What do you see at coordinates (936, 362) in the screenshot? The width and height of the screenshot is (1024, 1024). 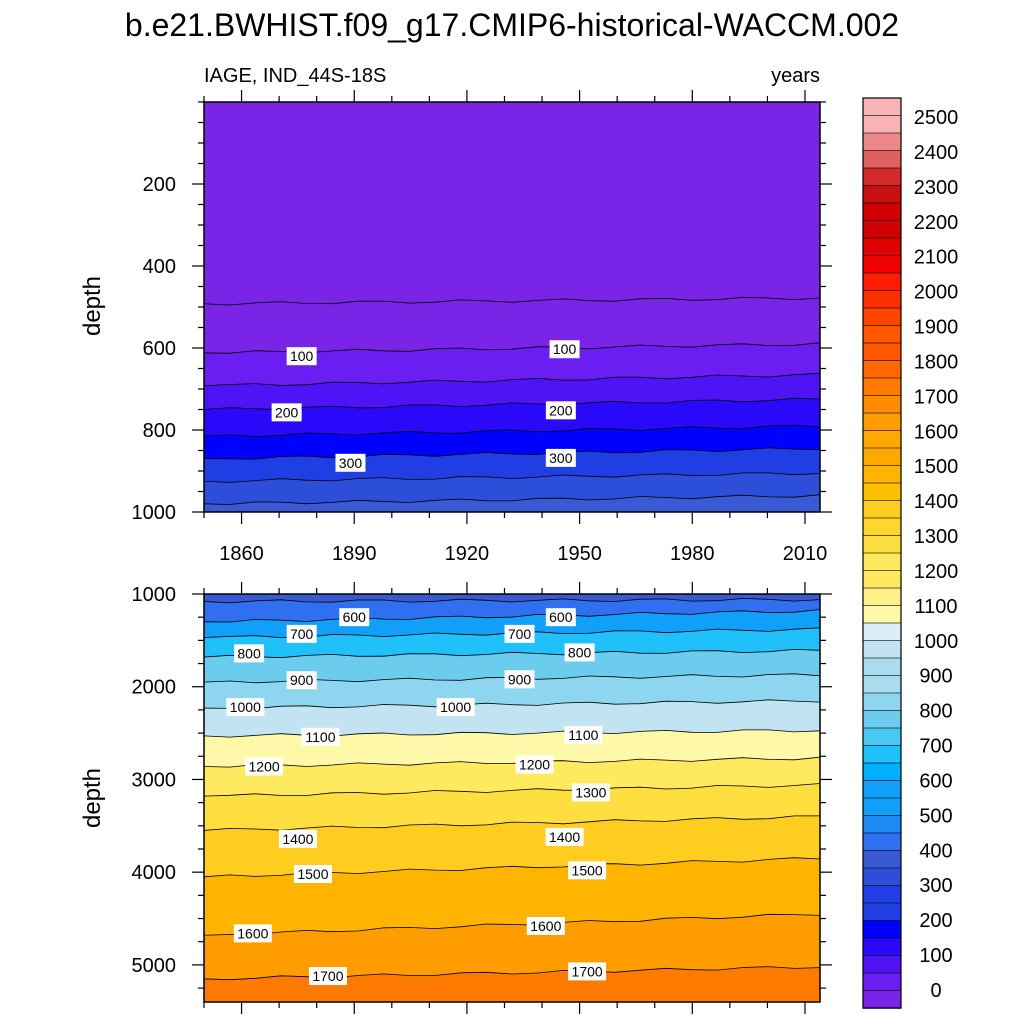 I see `colorbar-label: 1800` at bounding box center [936, 362].